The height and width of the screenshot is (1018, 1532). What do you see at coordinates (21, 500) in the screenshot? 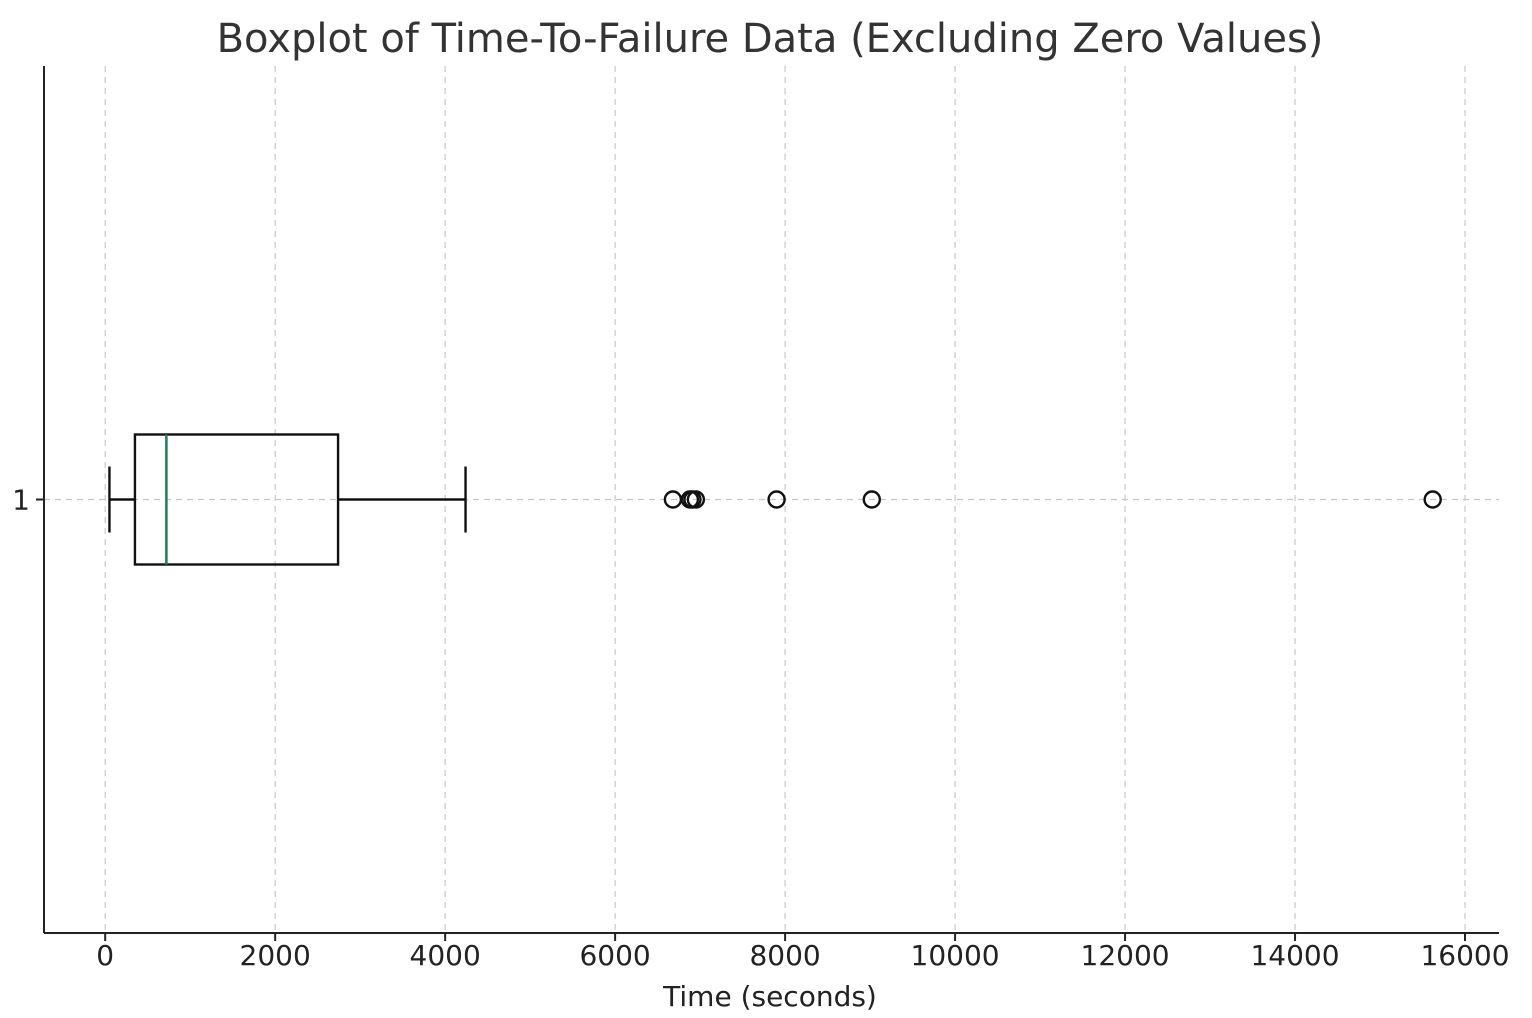
I see `y-tick-label: 1` at bounding box center [21, 500].